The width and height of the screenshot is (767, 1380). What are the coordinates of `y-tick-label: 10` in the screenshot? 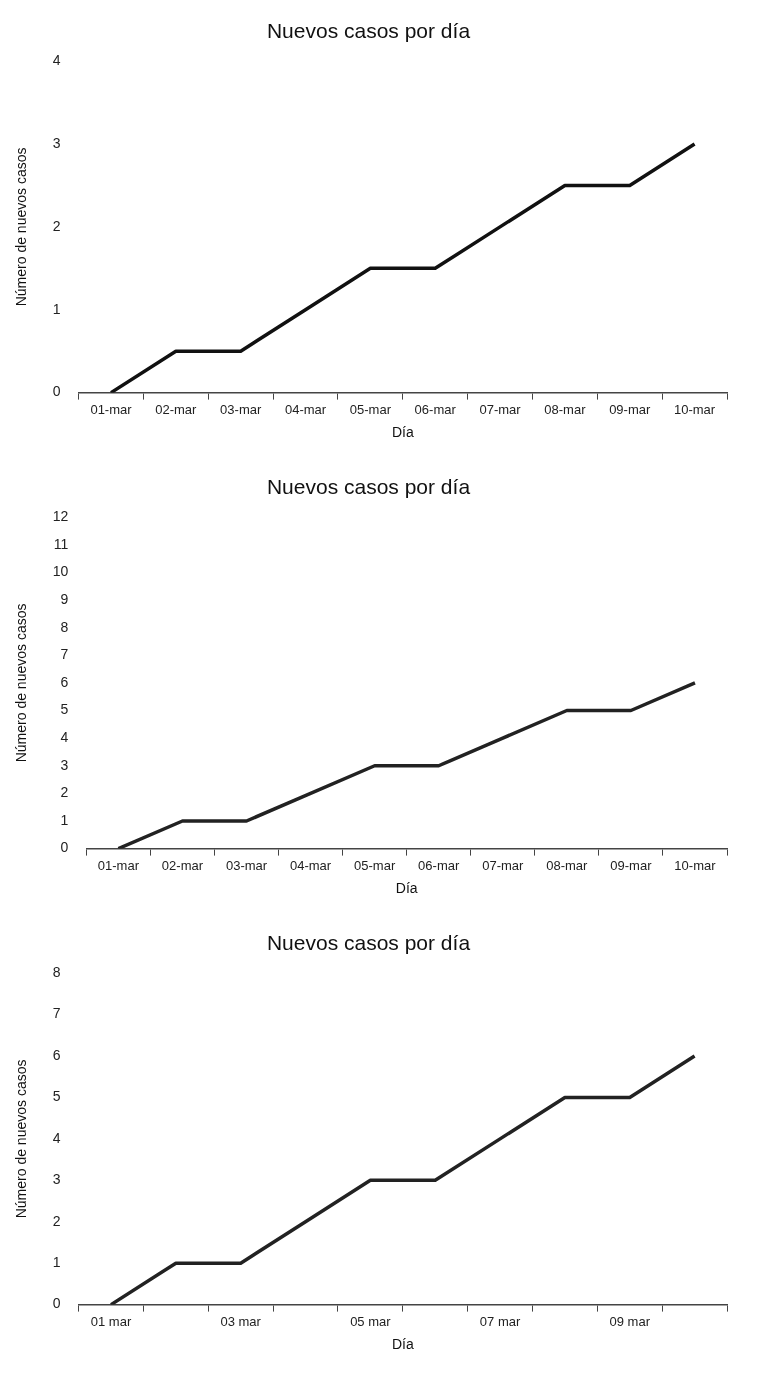 It's located at (60, 571).